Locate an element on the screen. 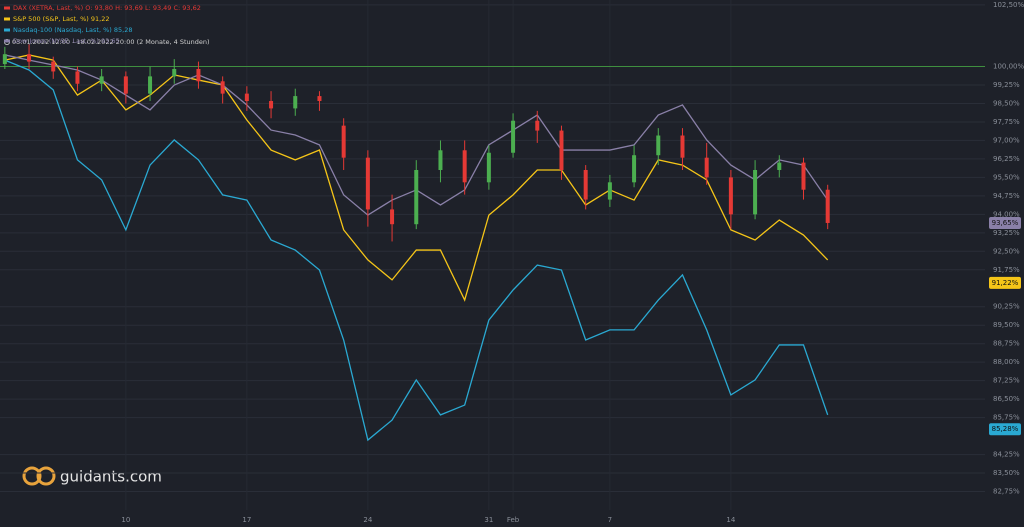 The height and width of the screenshot is (527, 1024). y-tick-label: 88,00% is located at coordinates (1006, 362).